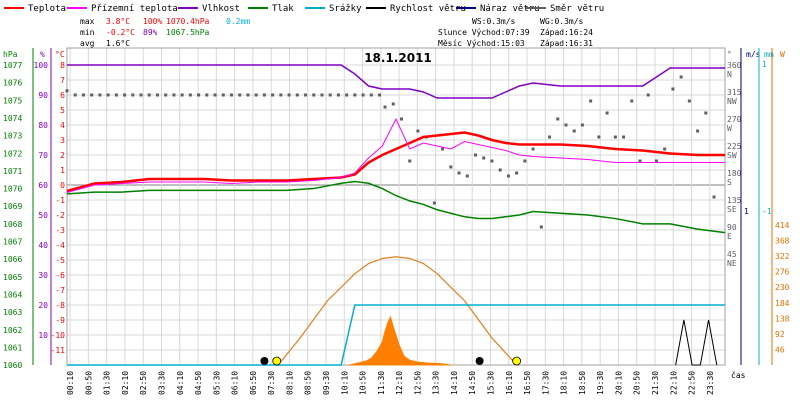 The image size is (800, 400). Describe the element at coordinates (398, 58) in the screenshot. I see `chart-title: 18.1.2011` at that location.